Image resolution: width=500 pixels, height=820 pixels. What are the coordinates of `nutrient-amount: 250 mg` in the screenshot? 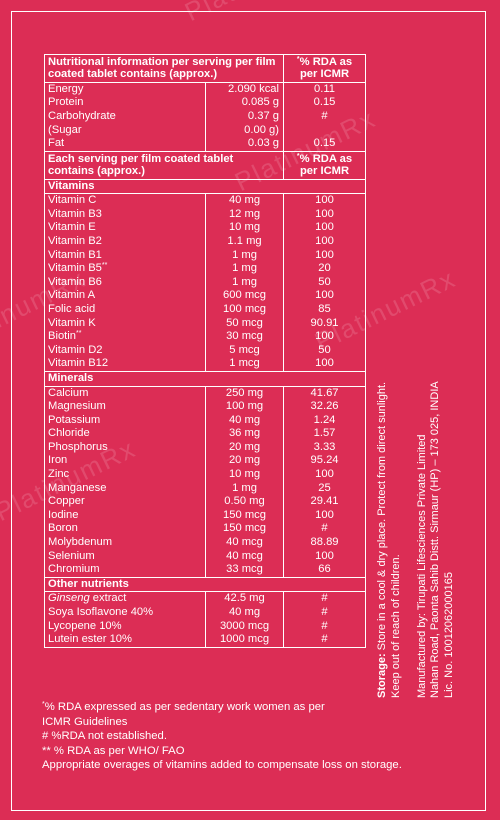 It's located at (244, 393).